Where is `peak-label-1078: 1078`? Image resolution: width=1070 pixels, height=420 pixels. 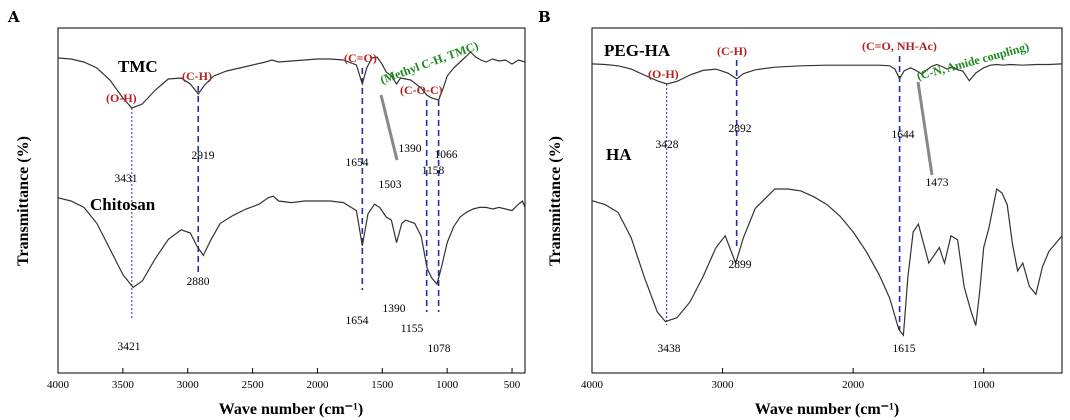 peak-label-1078: 1078 is located at coordinates (439, 349).